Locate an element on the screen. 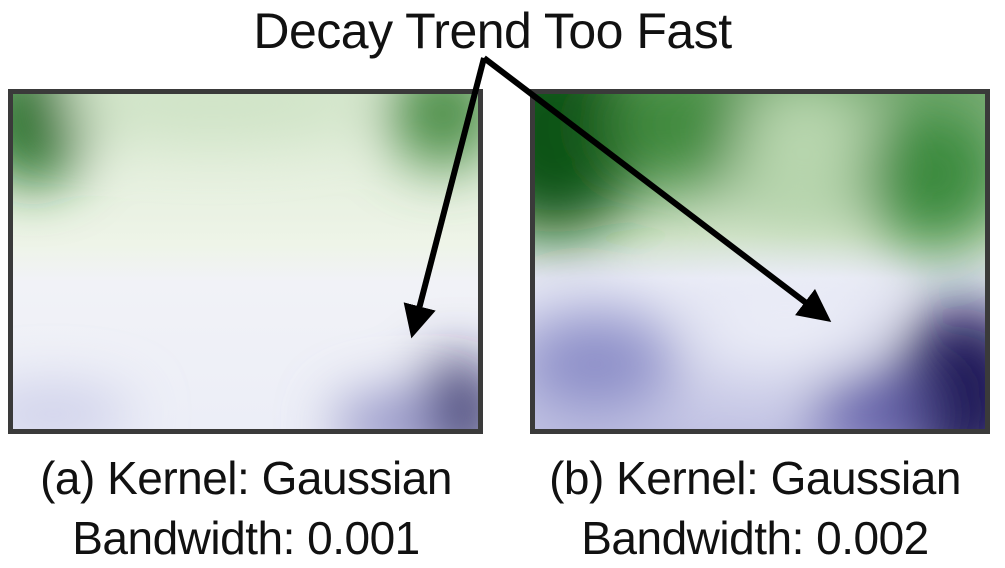 This screenshot has height=568, width=1005. caption-a-line2: Bandwidth: 0.001 is located at coordinates (246, 538).